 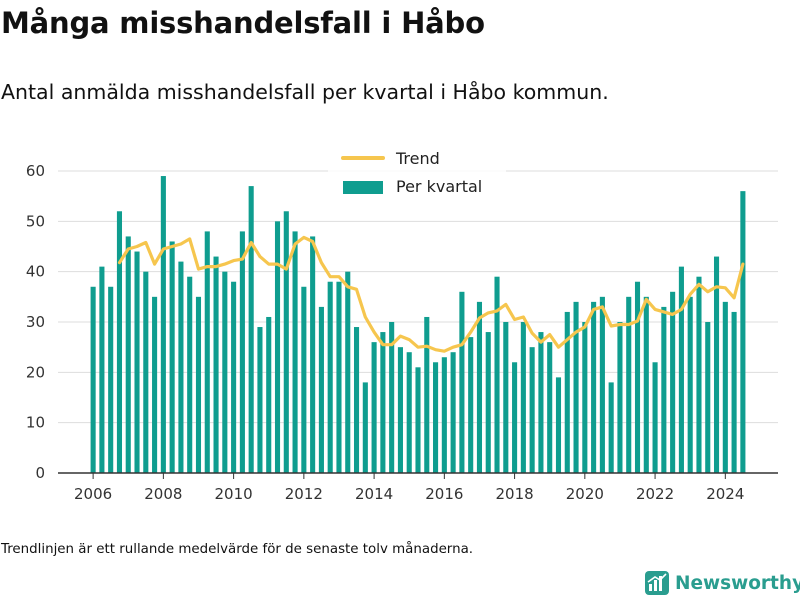 I want to click on x-tick-label: 2018, so click(x=514, y=492).